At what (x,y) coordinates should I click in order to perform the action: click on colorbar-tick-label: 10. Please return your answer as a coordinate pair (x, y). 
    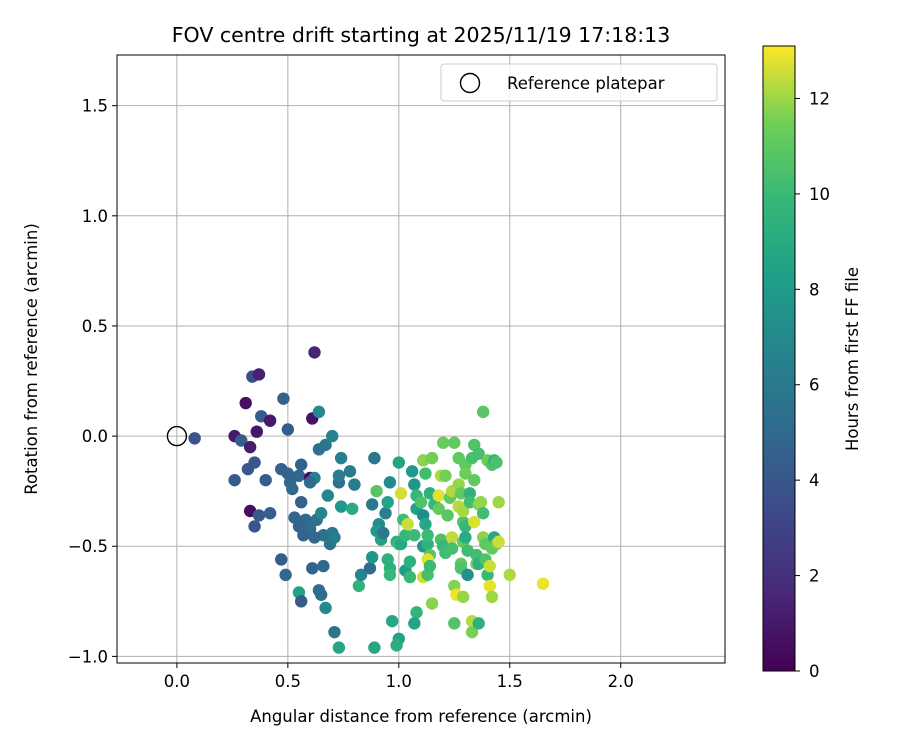
    Looking at the image, I should click on (819, 194).